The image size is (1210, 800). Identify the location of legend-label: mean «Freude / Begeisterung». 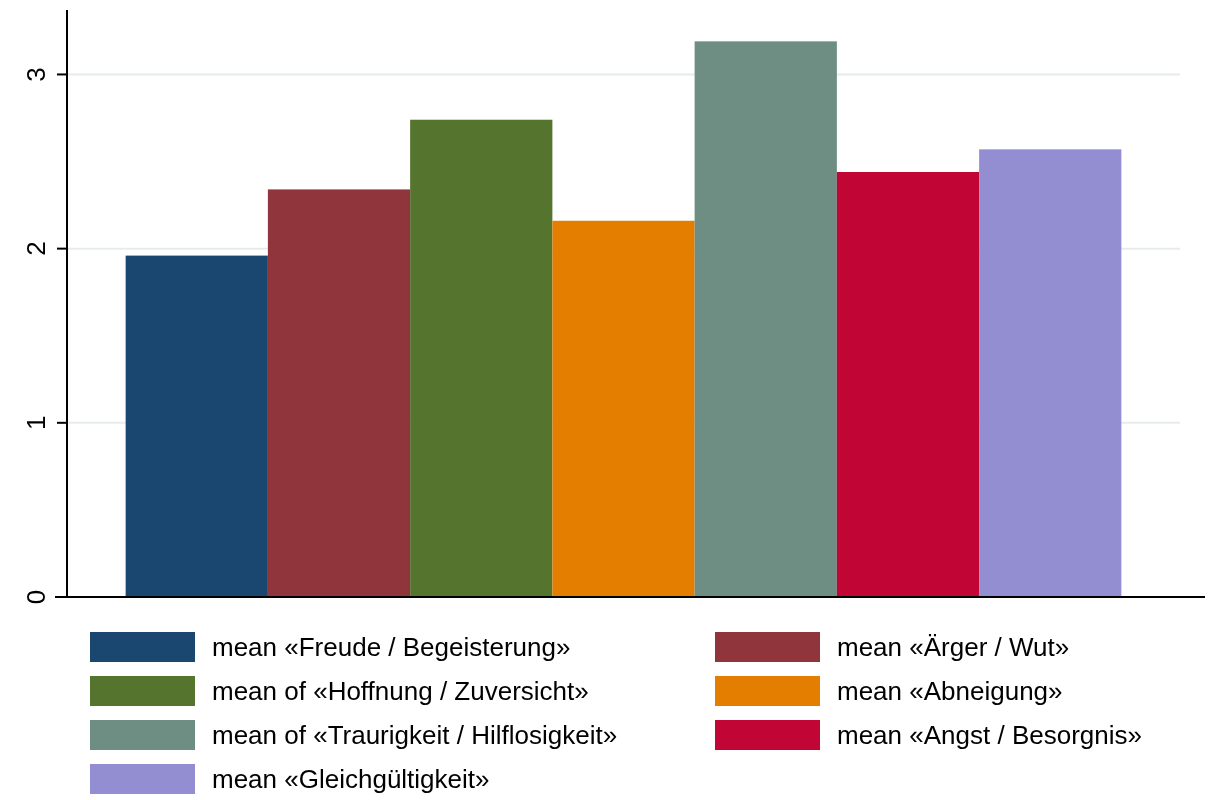
(391, 647).